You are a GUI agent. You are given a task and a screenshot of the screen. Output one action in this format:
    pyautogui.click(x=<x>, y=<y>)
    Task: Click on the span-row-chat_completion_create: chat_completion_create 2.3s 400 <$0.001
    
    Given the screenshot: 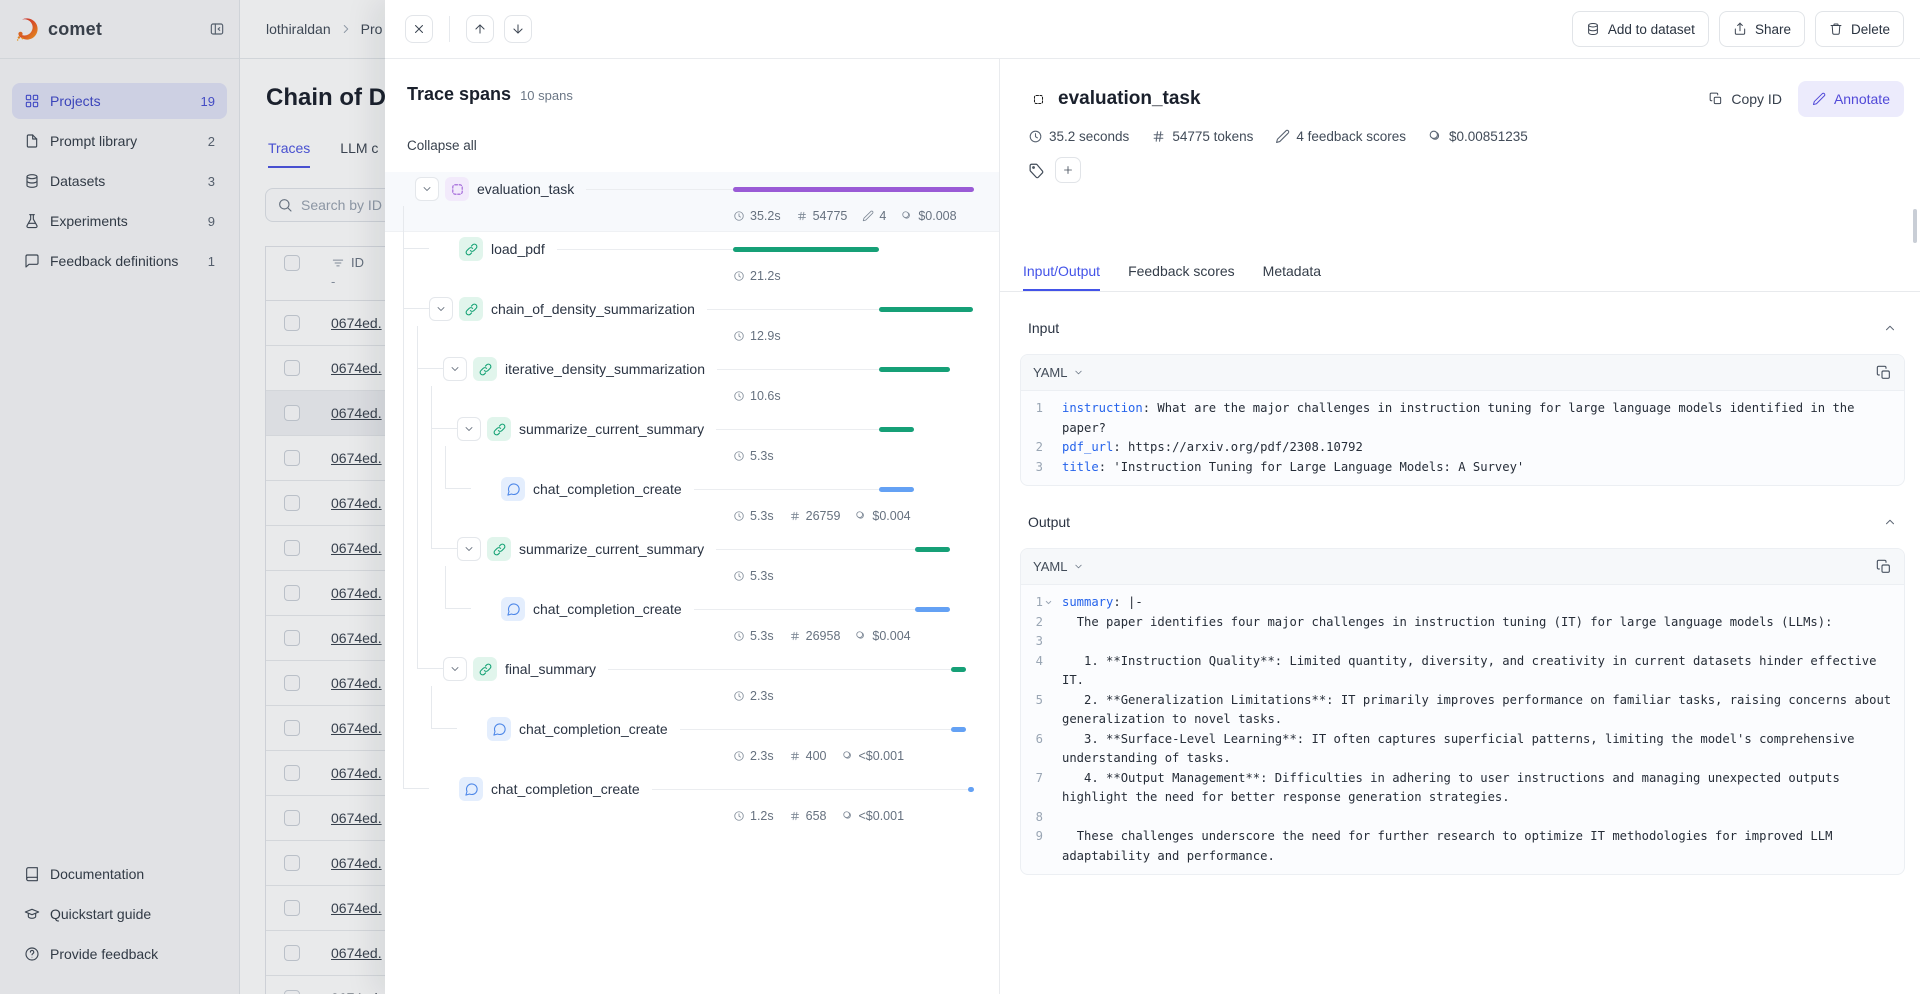 What is the action you would take?
    pyautogui.click(x=692, y=742)
    